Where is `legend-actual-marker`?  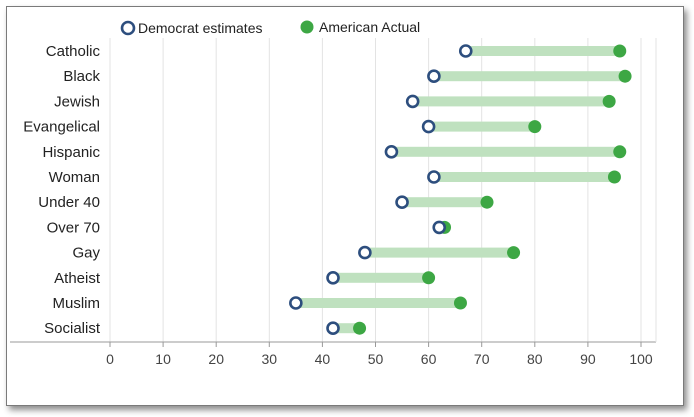 legend-actual-marker is located at coordinates (307, 27).